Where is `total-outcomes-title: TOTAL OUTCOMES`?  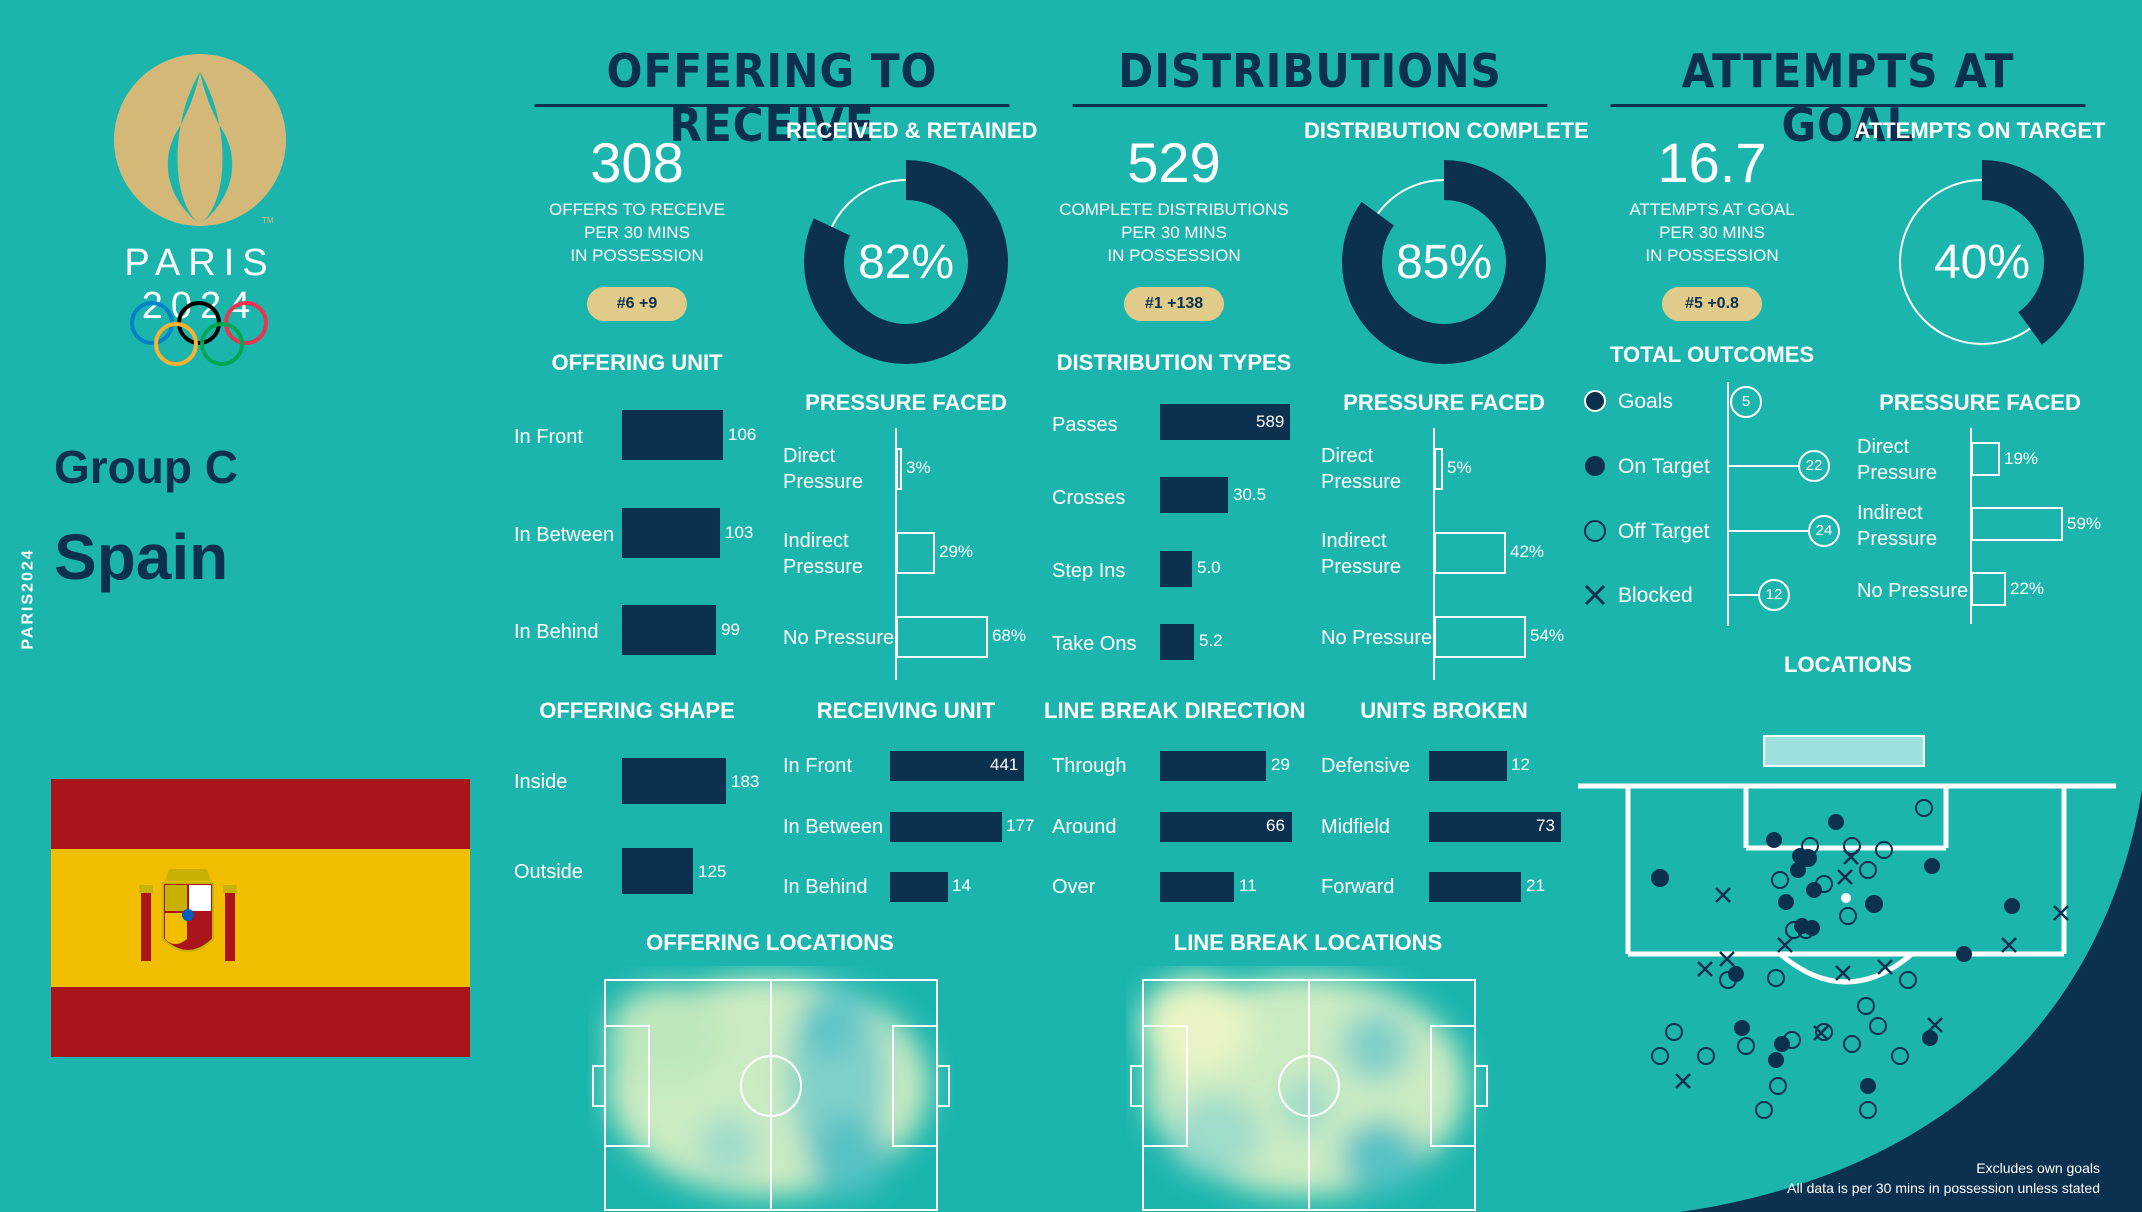
total-outcomes-title: TOTAL OUTCOMES is located at coordinates (1712, 354).